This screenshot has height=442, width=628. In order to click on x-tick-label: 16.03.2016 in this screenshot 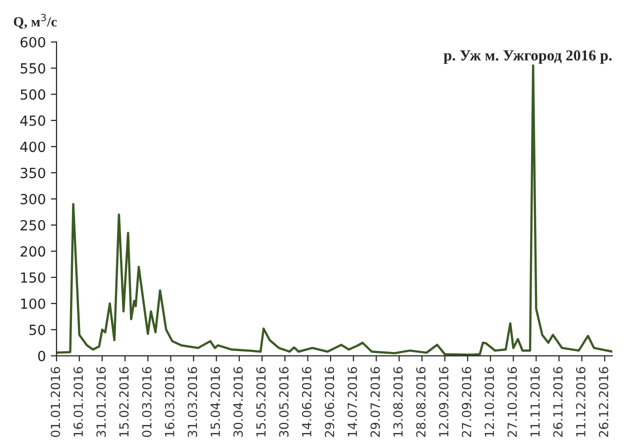, I will do `click(169, 401)`.